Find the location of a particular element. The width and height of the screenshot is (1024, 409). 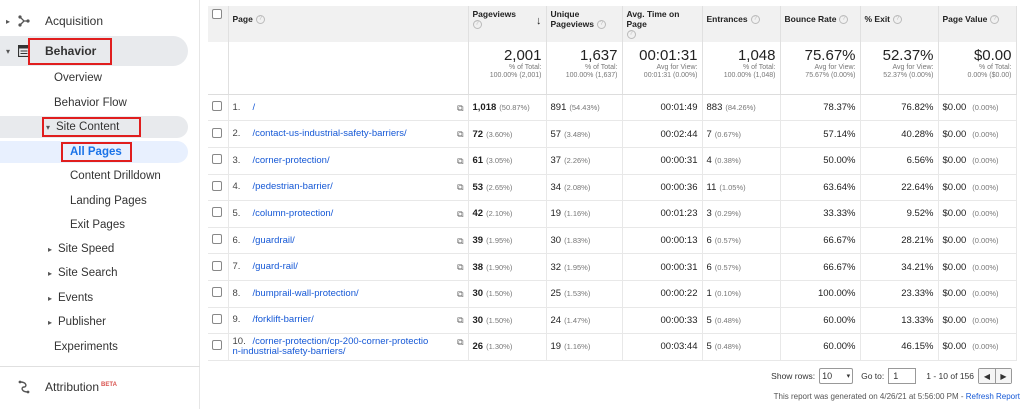

header-exit: % Exit? is located at coordinates (899, 24).